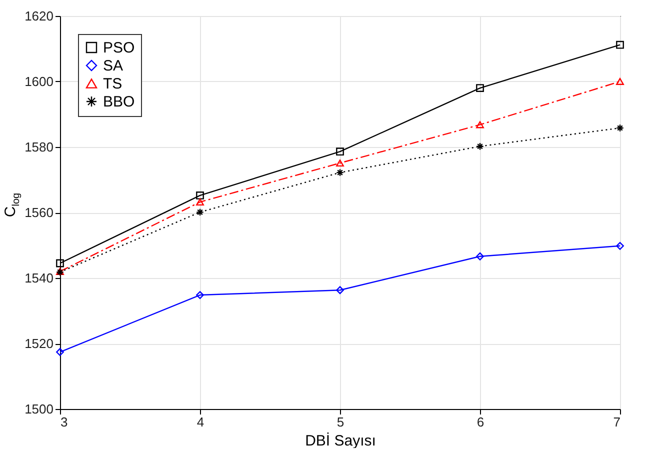  What do you see at coordinates (64, 422) in the screenshot?
I see `x-tick-label: 3` at bounding box center [64, 422].